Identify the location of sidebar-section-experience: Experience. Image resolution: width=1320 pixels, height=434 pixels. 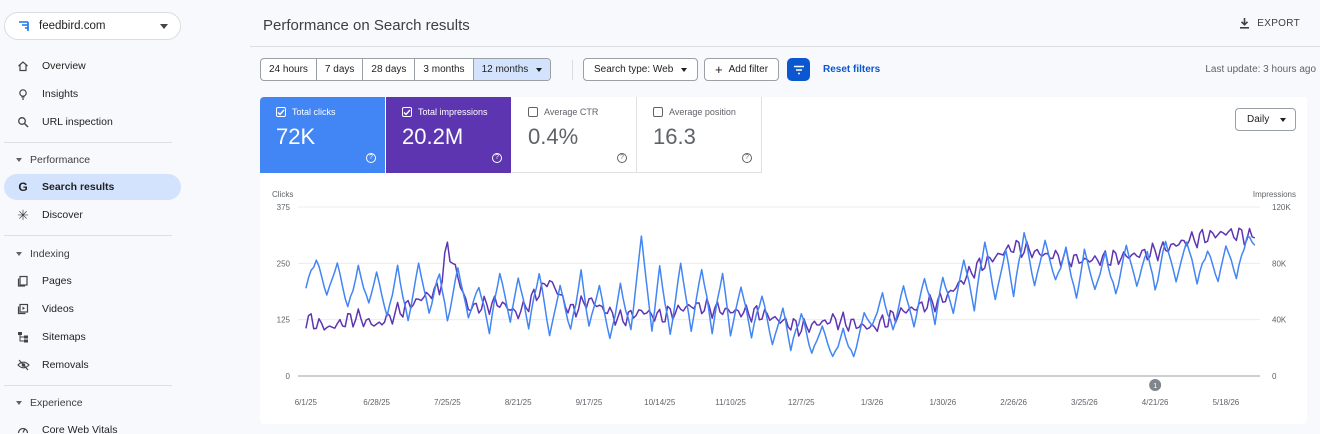
(92, 403).